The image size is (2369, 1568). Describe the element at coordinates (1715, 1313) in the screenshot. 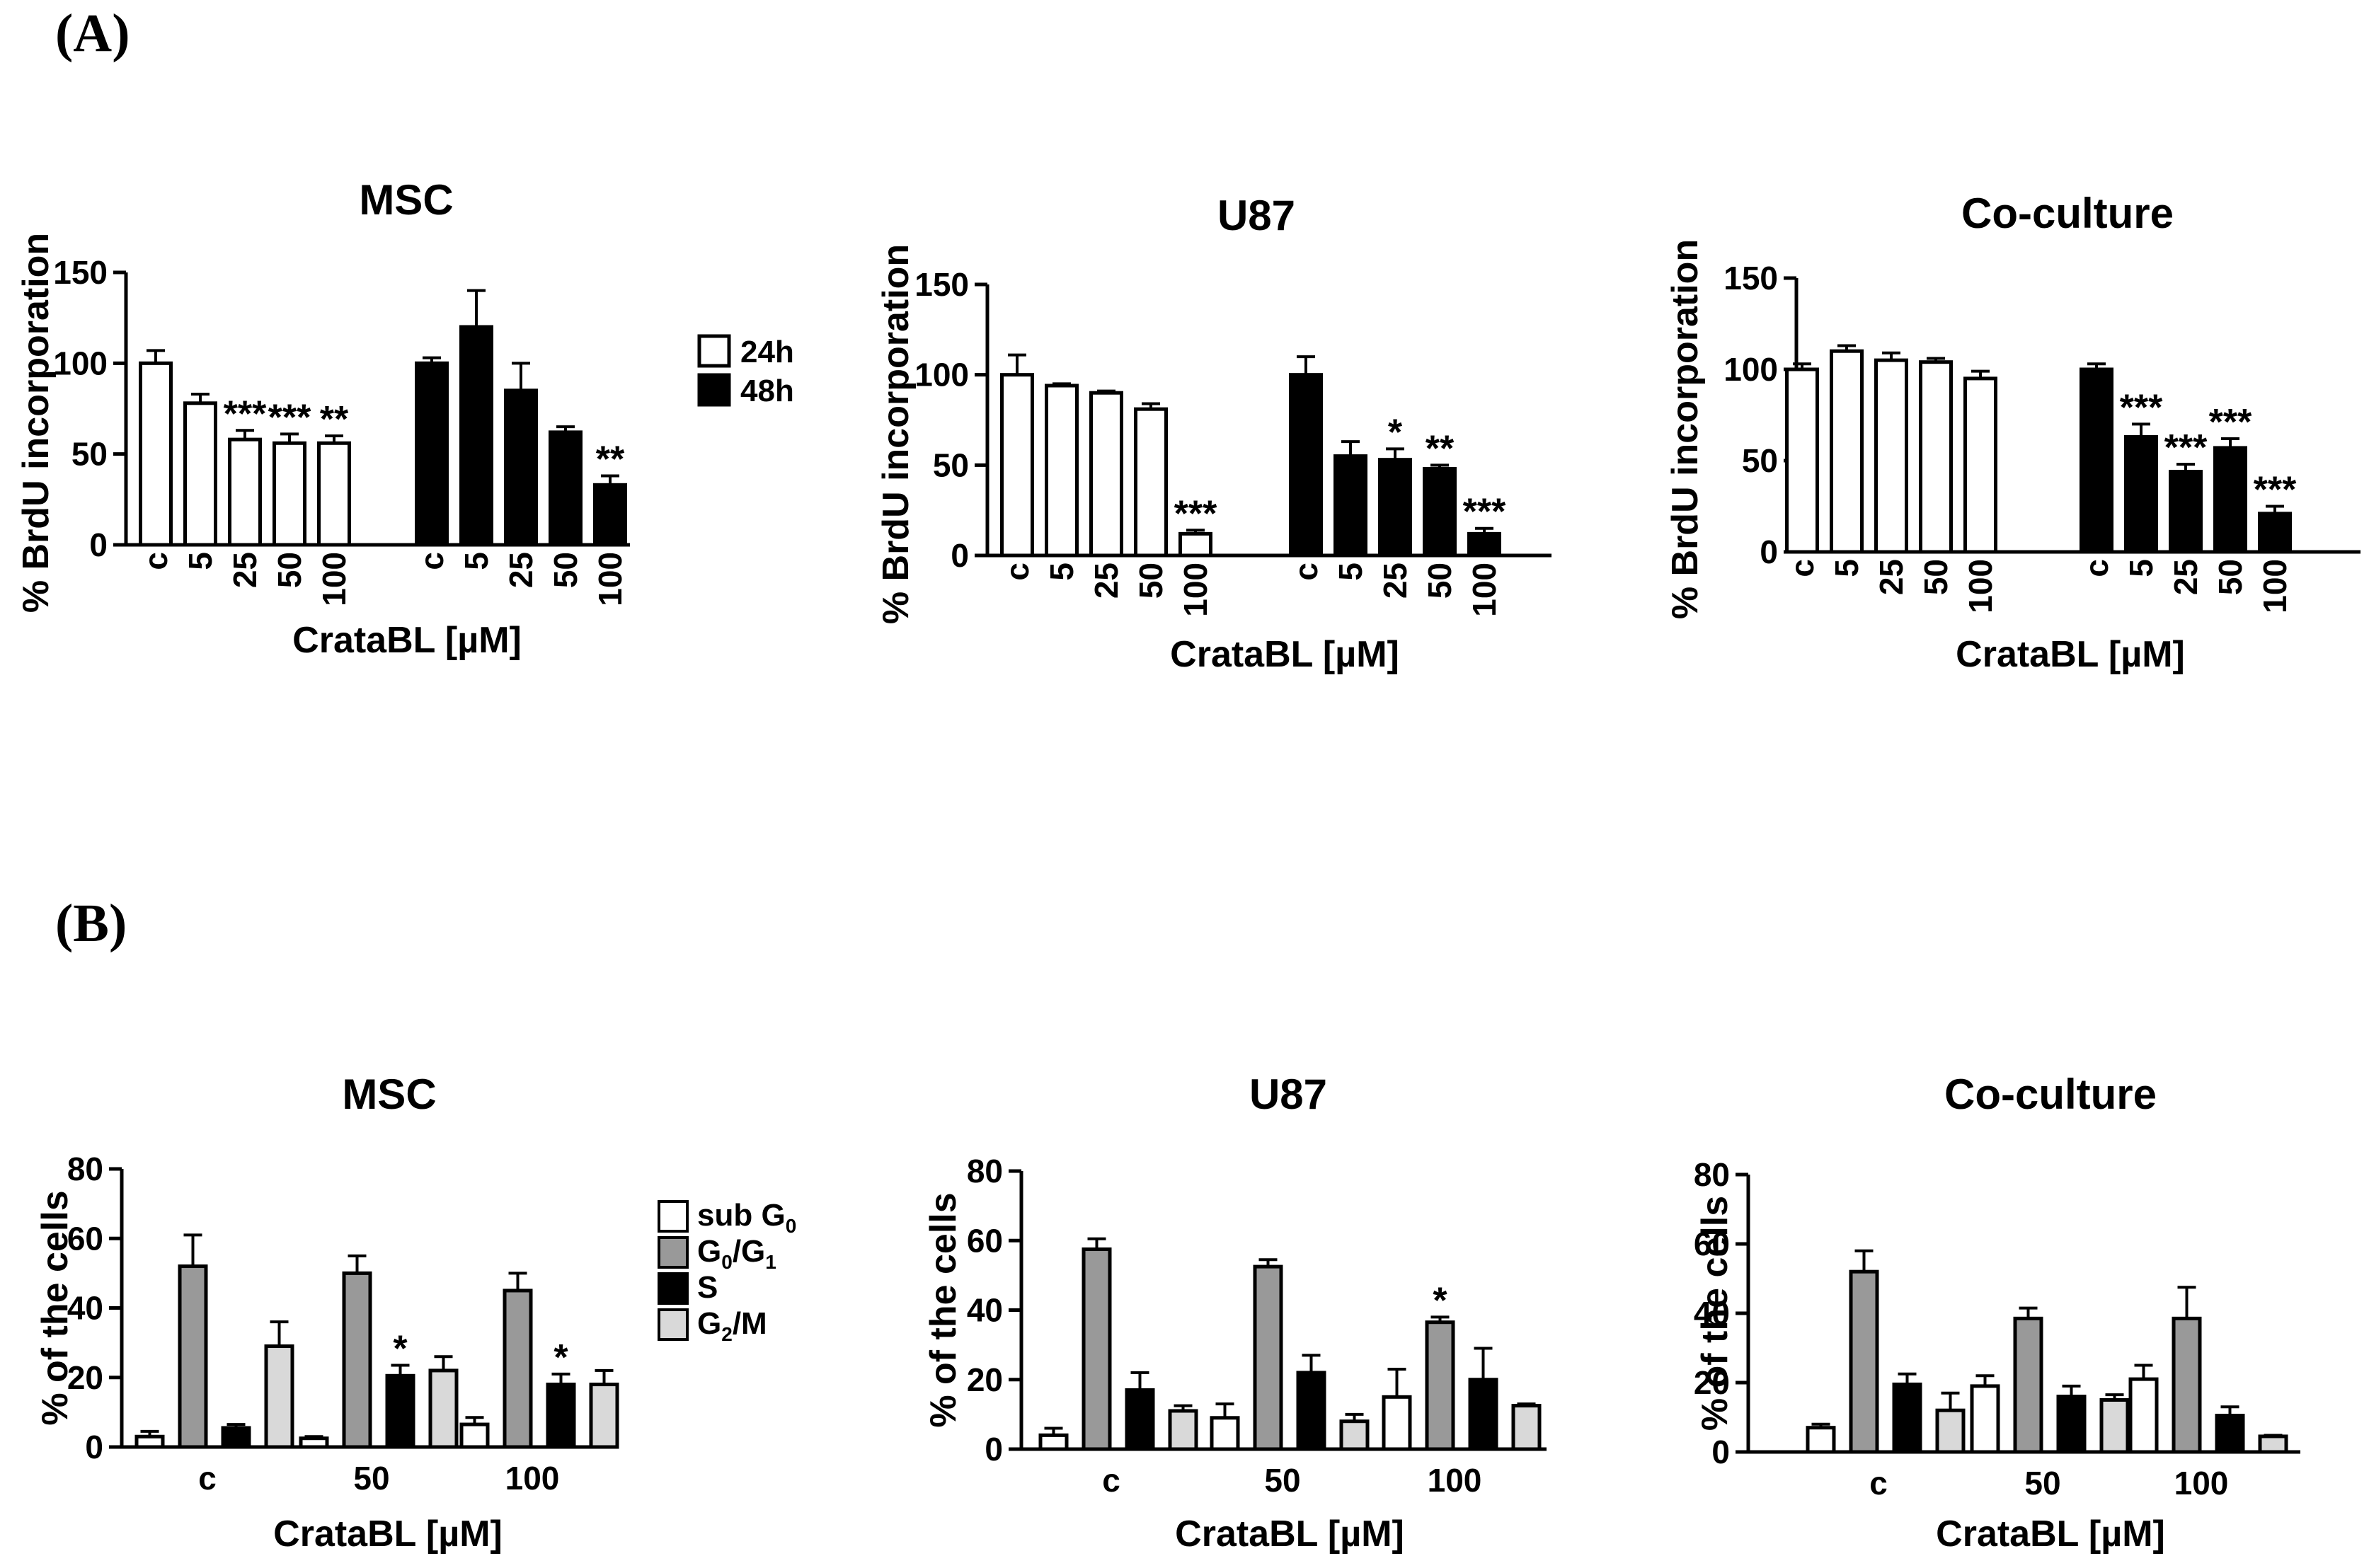

I see `y-axis-title: % of the cells` at that location.